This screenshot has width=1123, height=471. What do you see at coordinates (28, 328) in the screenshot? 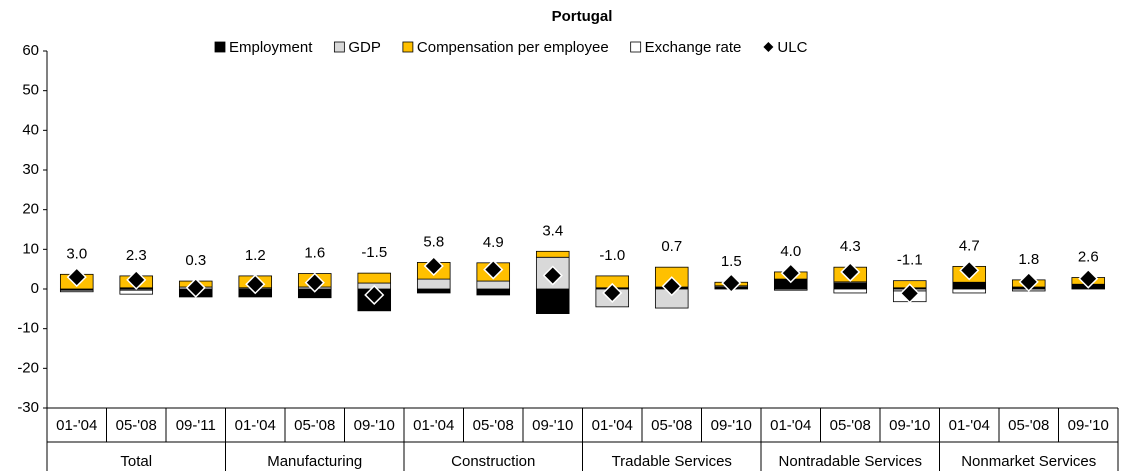
I see `y-tick-label: -10` at bounding box center [28, 328].